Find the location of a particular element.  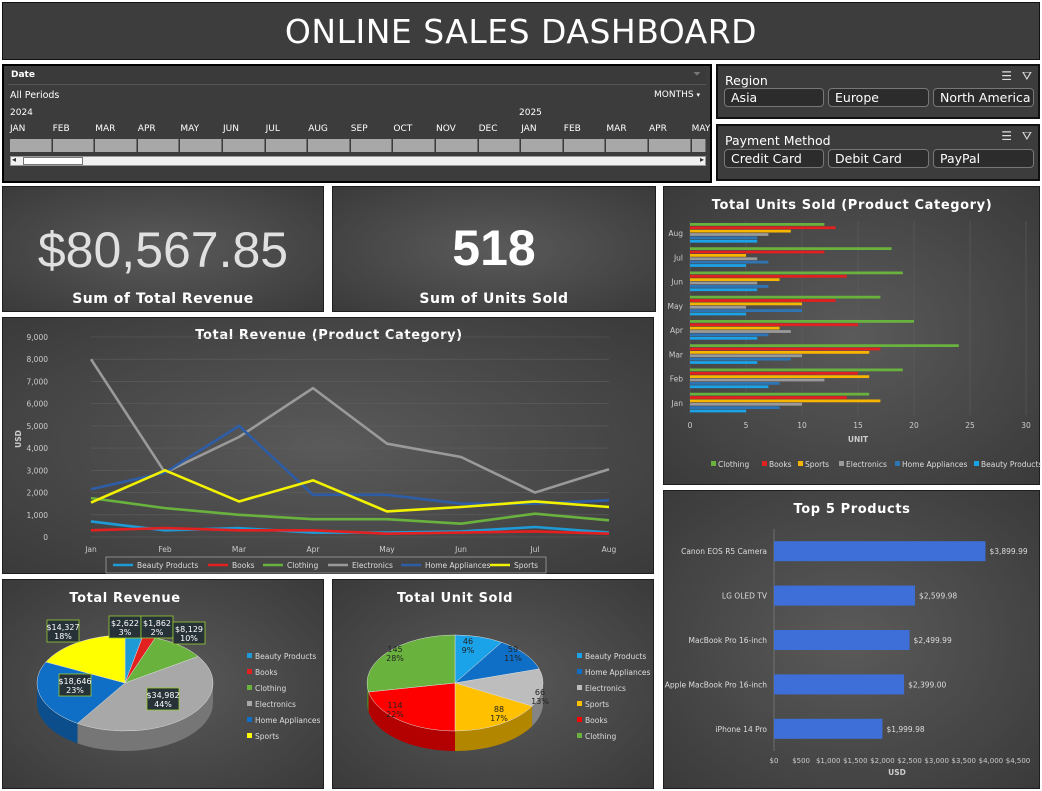

legend-label: Home Appliances is located at coordinates (457, 565).